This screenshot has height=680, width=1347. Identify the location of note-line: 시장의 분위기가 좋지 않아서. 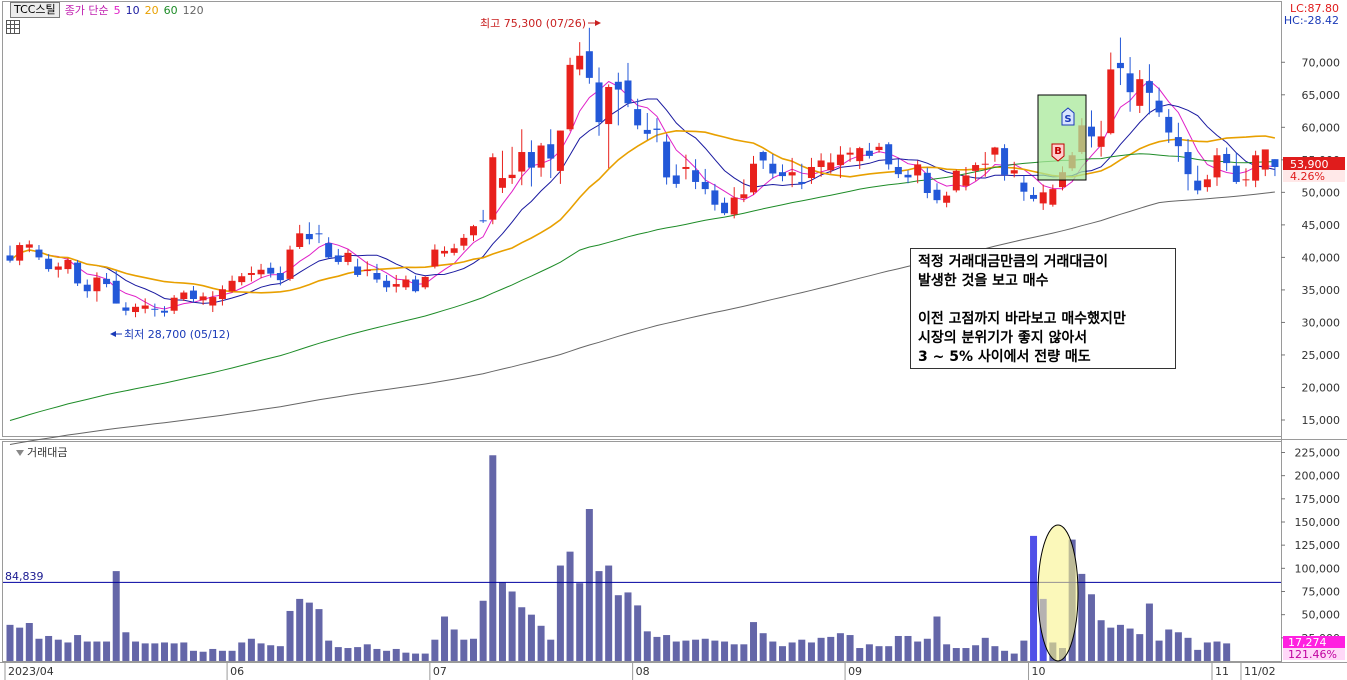
(1003, 338).